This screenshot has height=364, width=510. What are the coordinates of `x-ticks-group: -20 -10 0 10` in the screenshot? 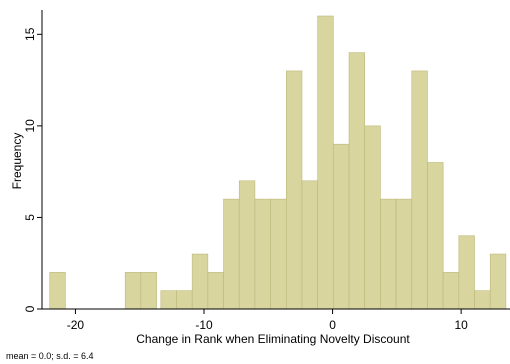 It's located at (267, 320).